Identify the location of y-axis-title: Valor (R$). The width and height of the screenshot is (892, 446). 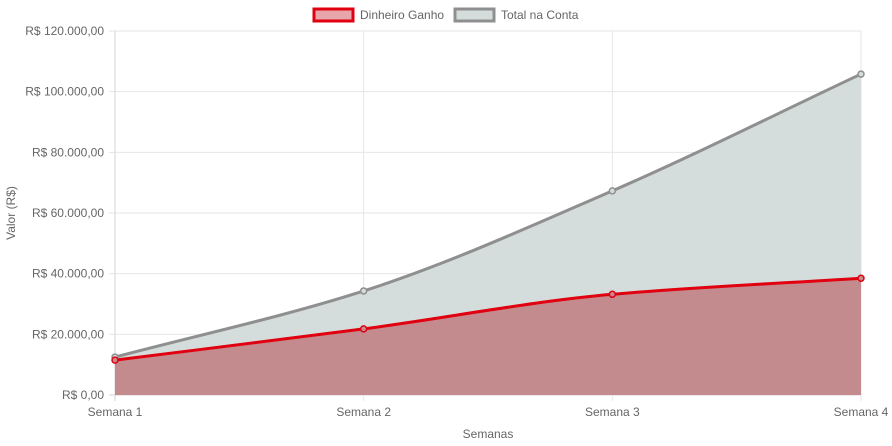
(11, 213).